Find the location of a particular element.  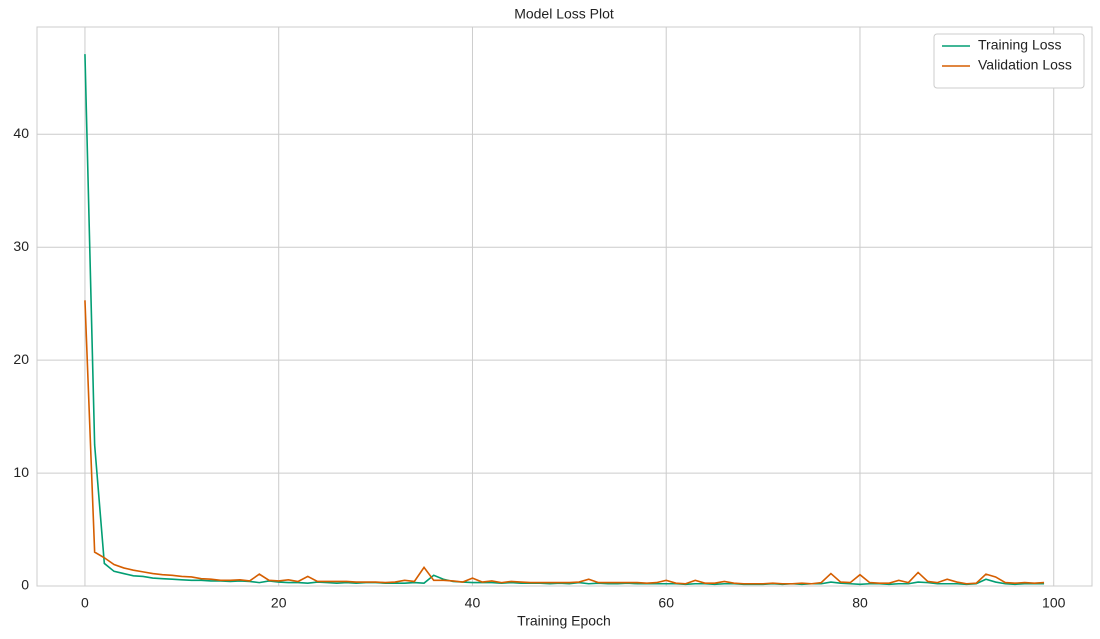

y-tick-label: 30 is located at coordinates (21, 246).